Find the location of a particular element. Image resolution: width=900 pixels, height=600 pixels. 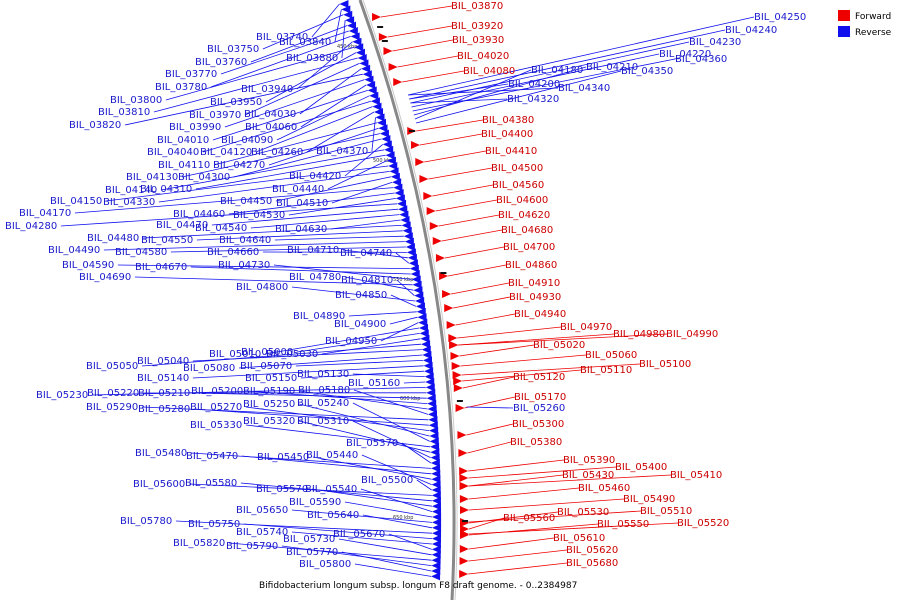

gene-label-reverse: BIL_05310 is located at coordinates (323, 421).